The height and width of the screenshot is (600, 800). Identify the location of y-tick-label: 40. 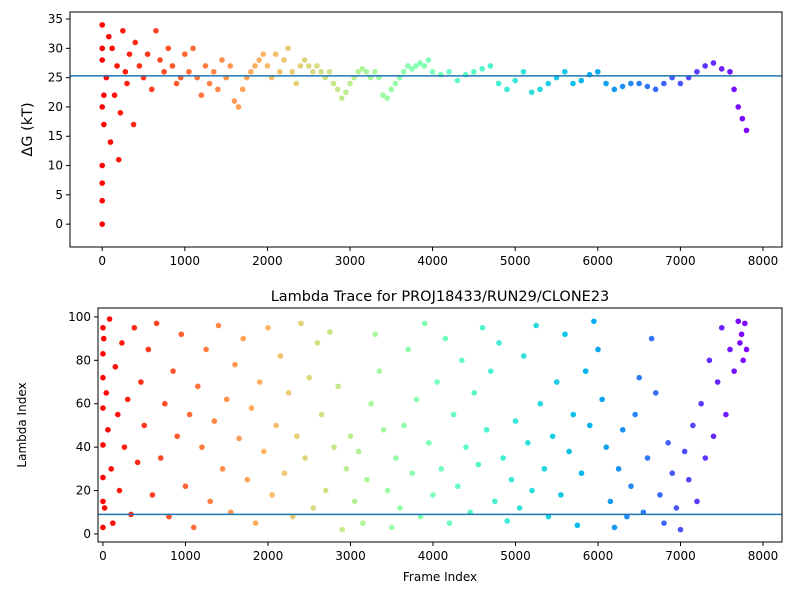
(83, 447).